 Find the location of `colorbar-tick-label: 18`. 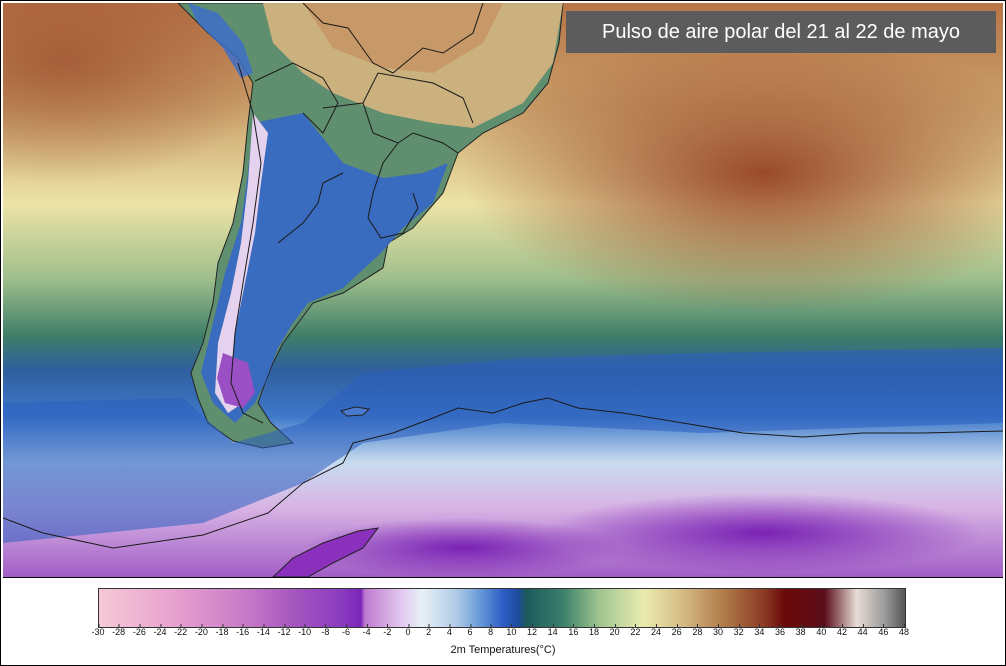

colorbar-tick-label: 18 is located at coordinates (594, 630).